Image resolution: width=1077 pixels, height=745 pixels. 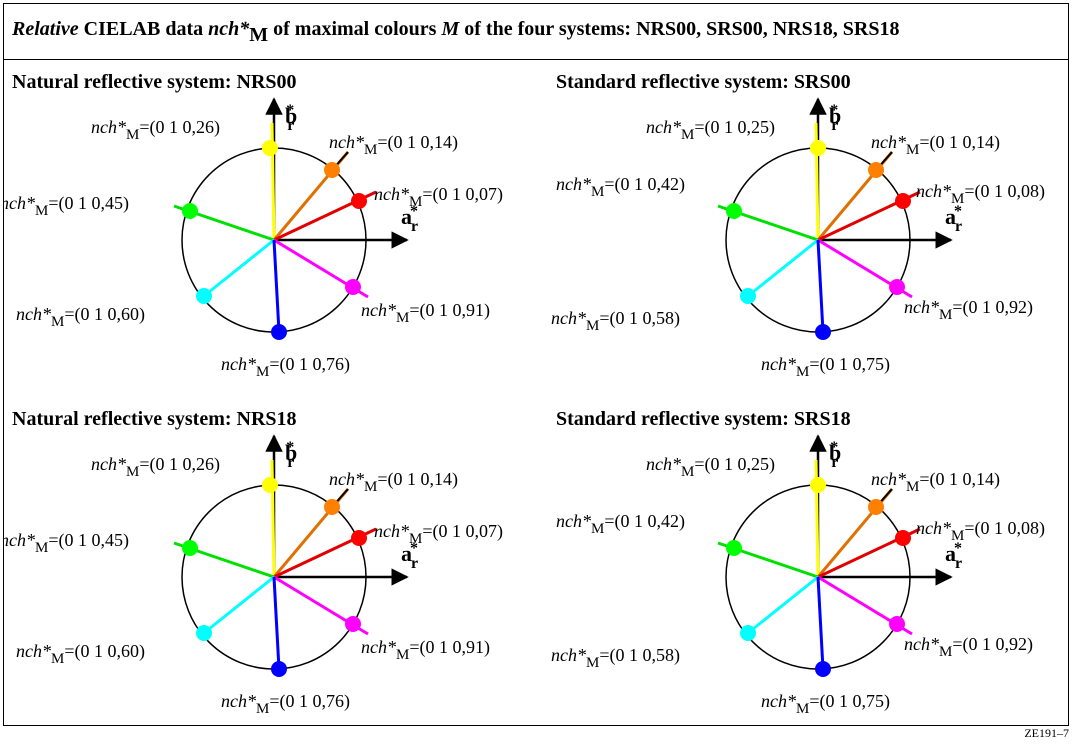 I want to click on title-part-sub: M, so click(x=259, y=35).